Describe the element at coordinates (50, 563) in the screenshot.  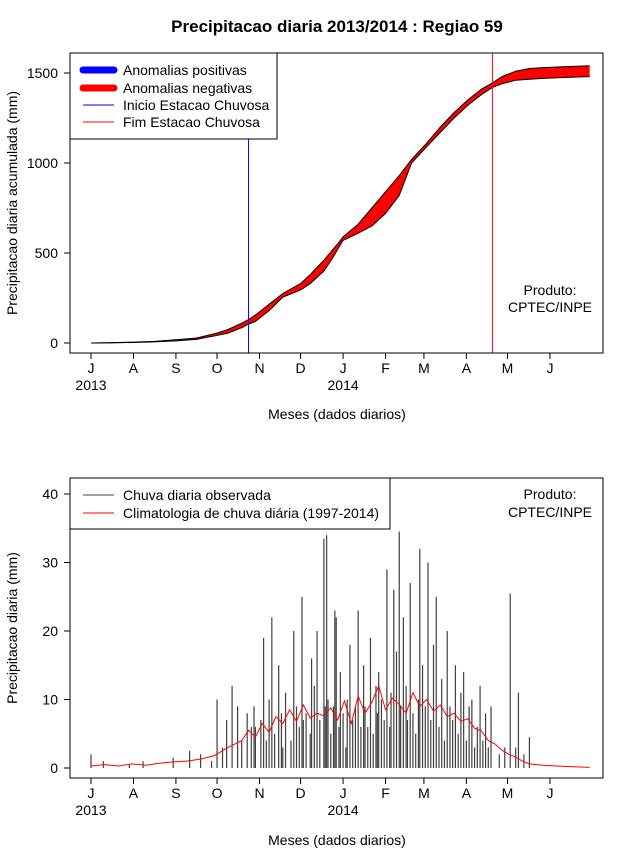
I see `y-tick-label: 30` at that location.